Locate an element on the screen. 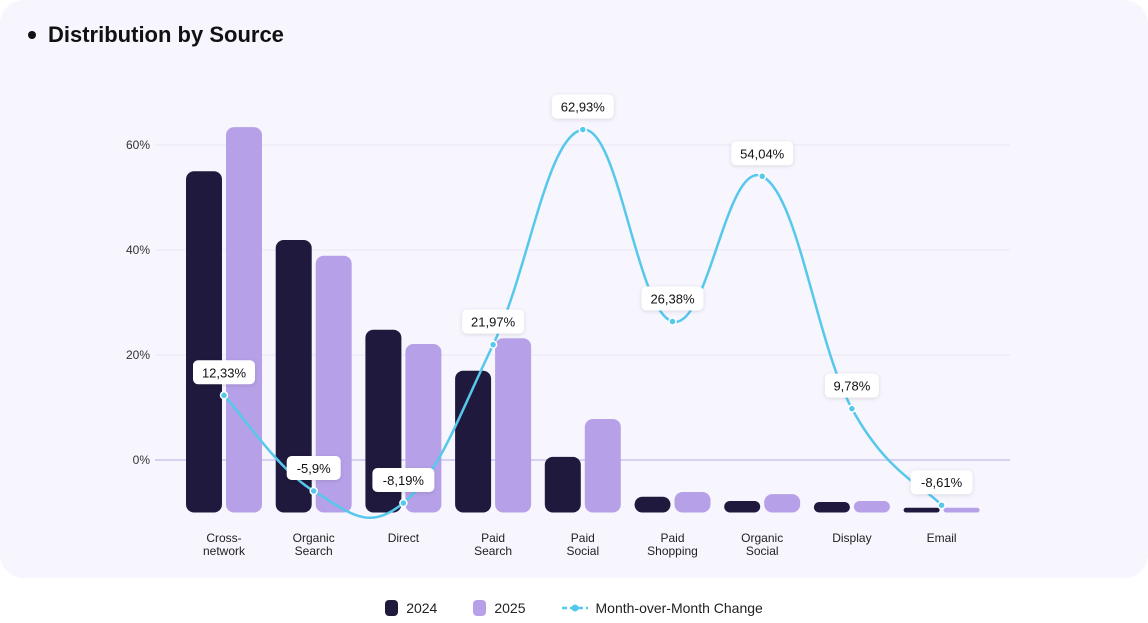 The height and width of the screenshot is (623, 1148). mom-data-label: 54,04% is located at coordinates (762, 153).